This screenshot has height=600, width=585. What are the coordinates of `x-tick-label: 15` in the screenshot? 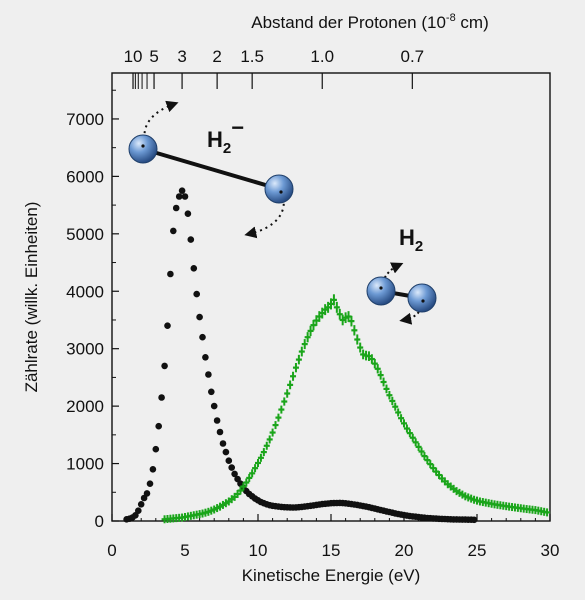 It's located at (331, 550).